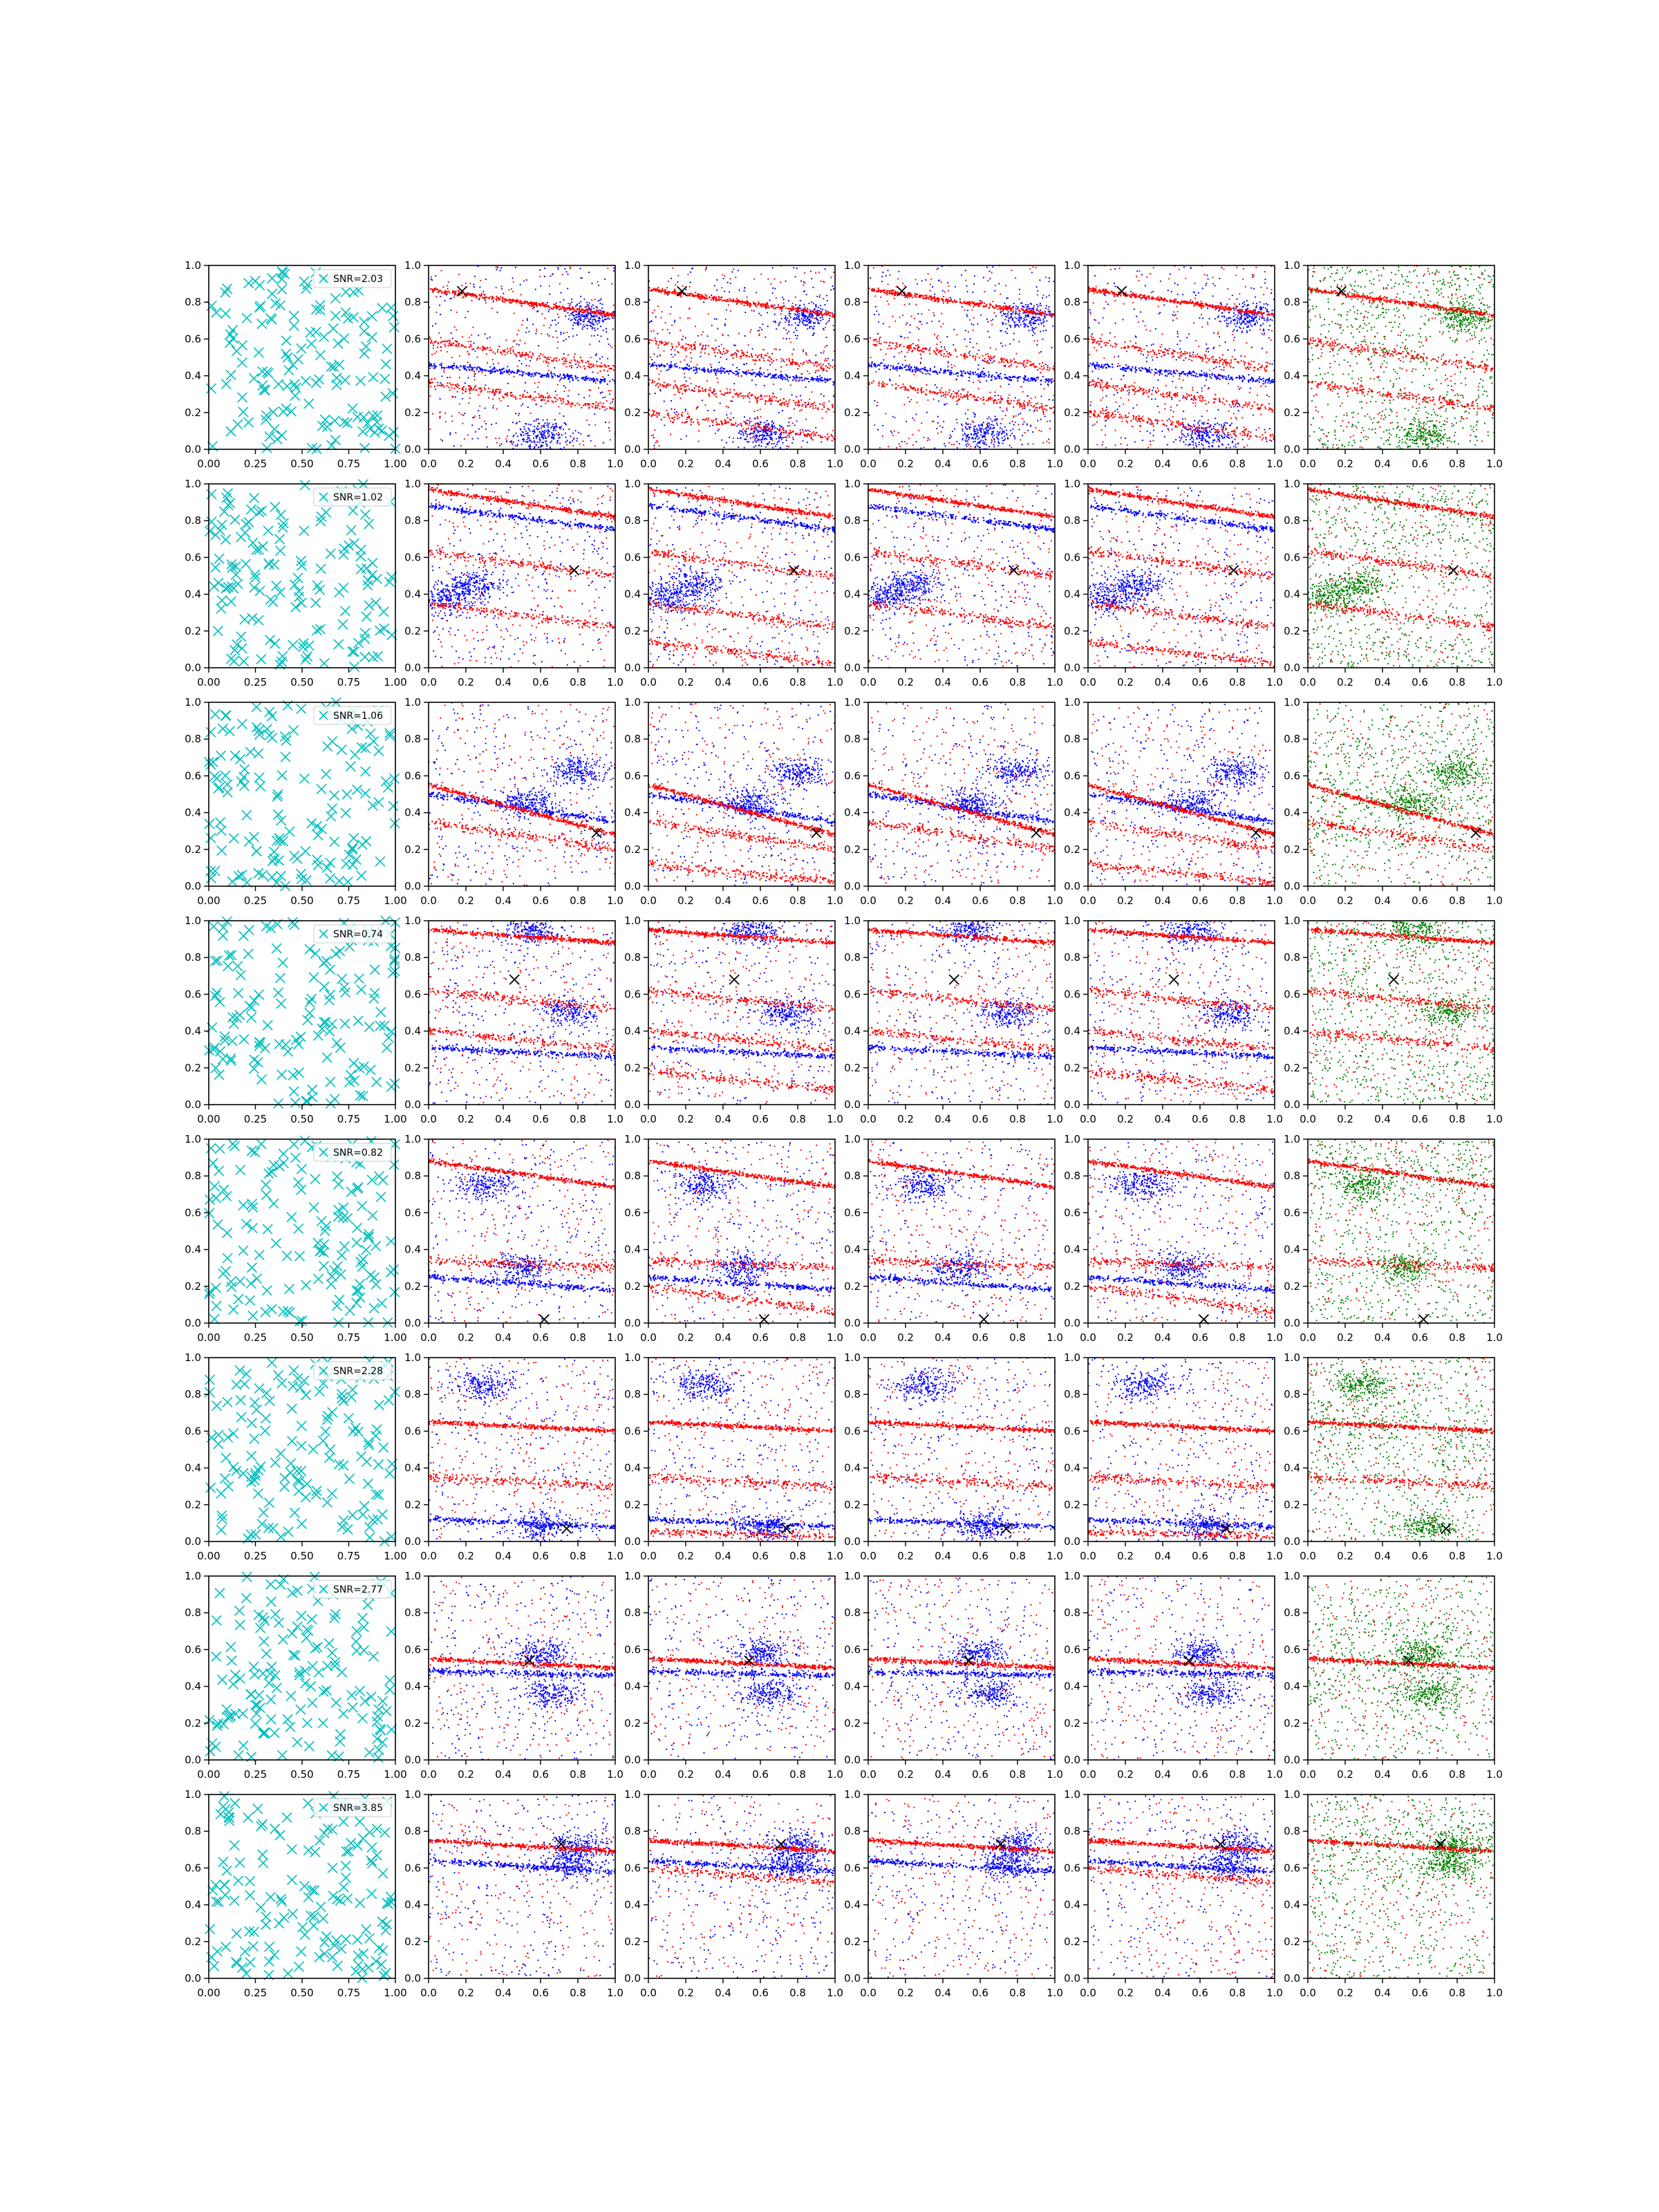 The height and width of the screenshot is (2212, 1659). I want to click on x-tick-label: 0.00, so click(208, 464).